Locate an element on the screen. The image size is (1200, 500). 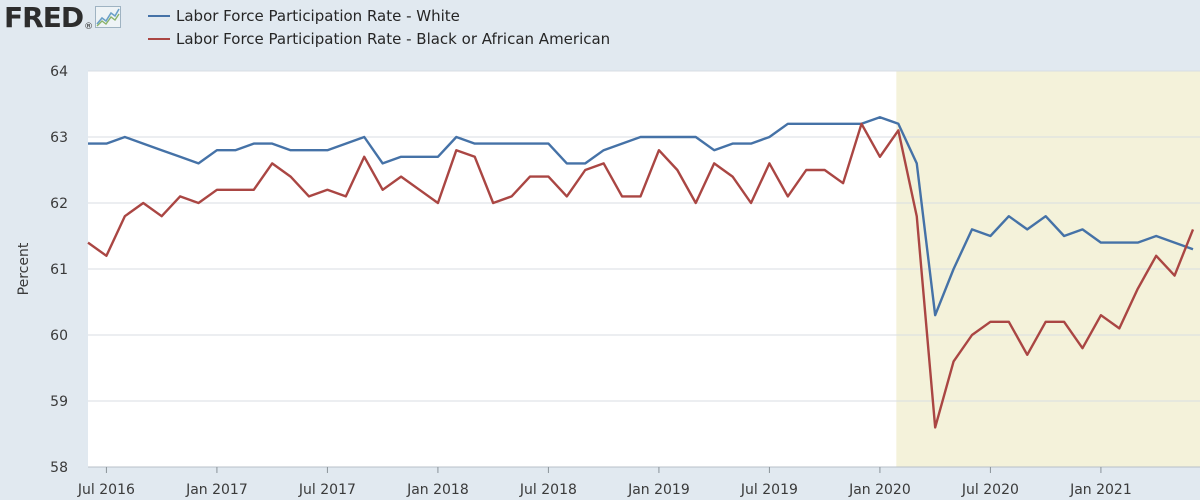
fred-logo: FRED ® is located at coordinates (63, 17).